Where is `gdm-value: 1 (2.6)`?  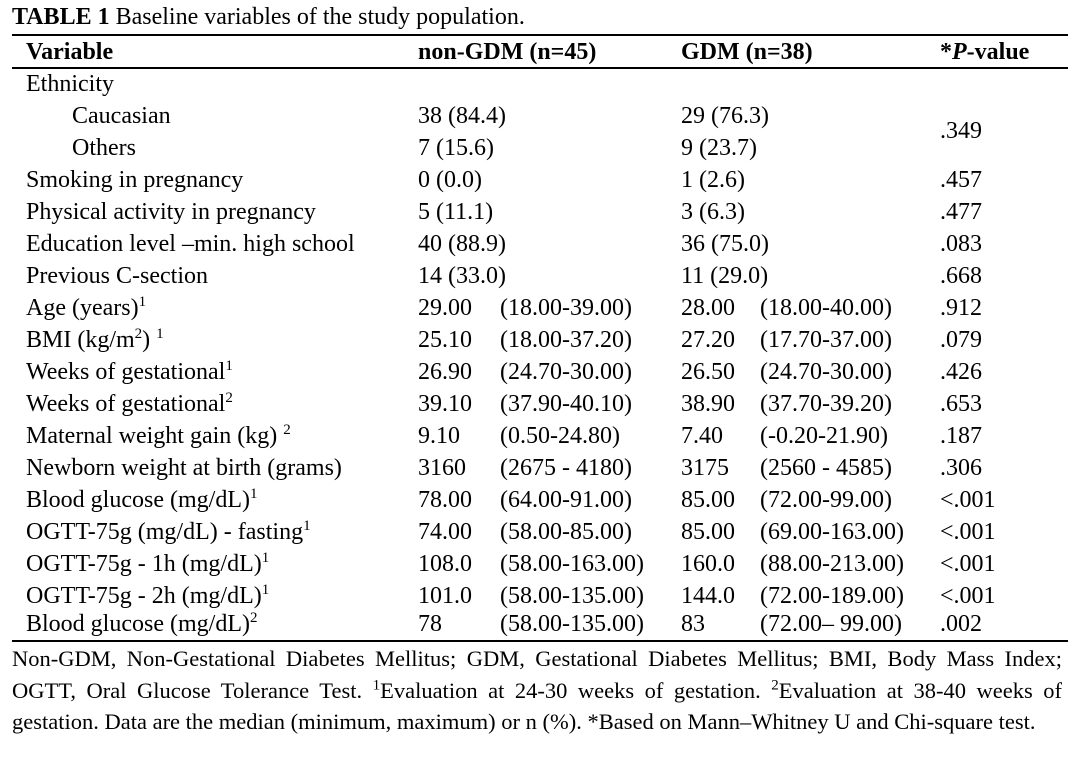
gdm-value: 1 (2.6) is located at coordinates (713, 180).